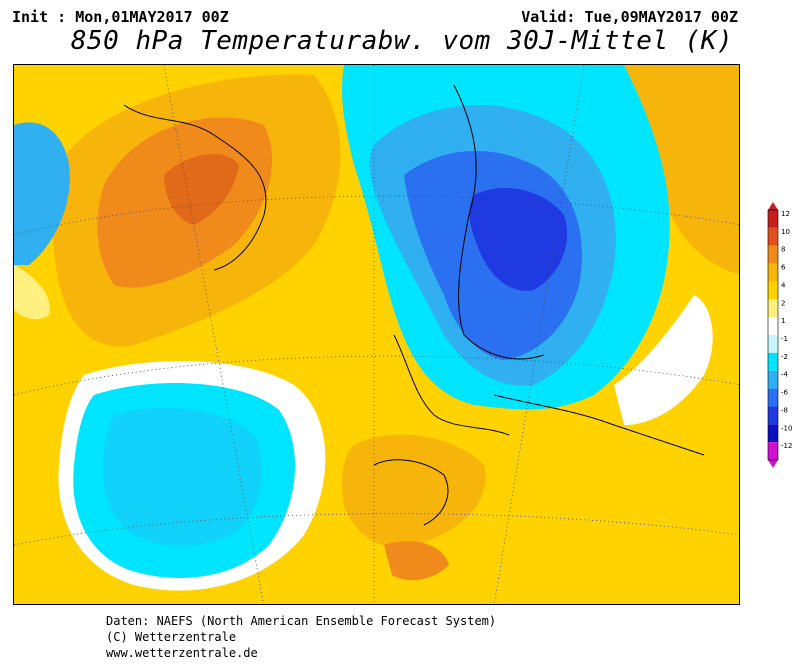 This screenshot has width=804, height=671. What do you see at coordinates (783, 321) in the screenshot?
I see `legend-tick-label: 1` at bounding box center [783, 321].